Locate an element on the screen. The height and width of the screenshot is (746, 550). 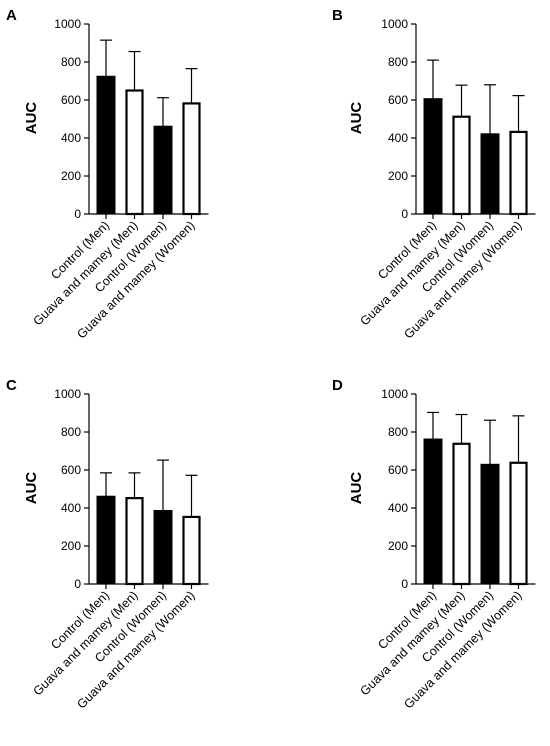
panel-letter: B is located at coordinates (337, 15).